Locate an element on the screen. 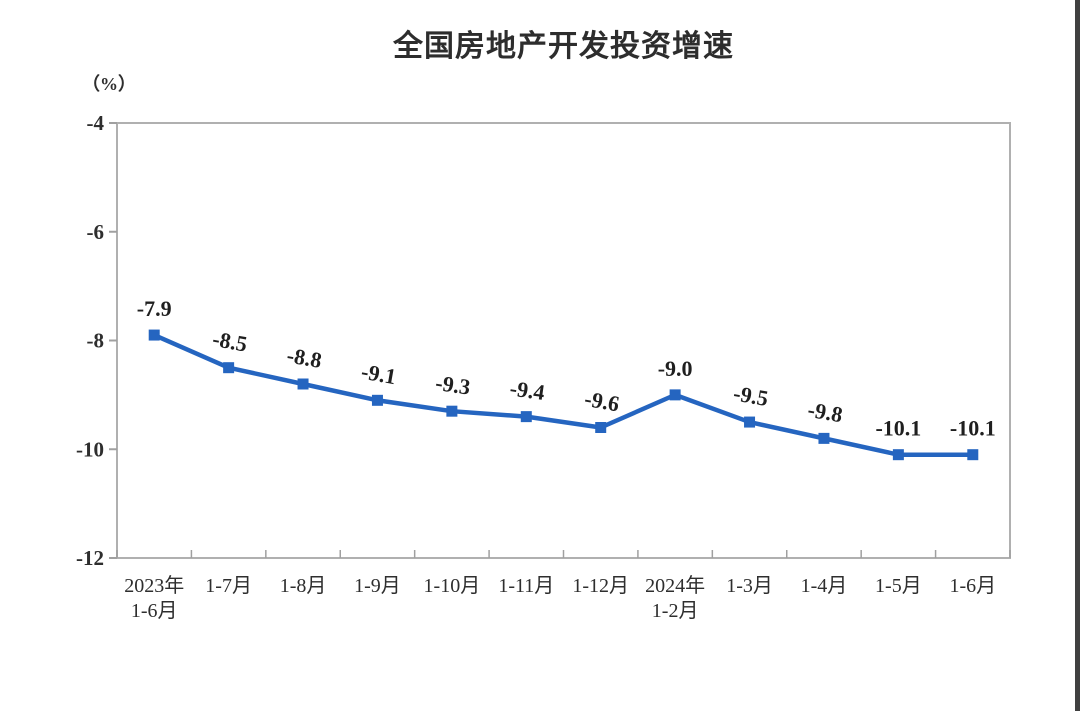  x-axis-category-label: 1-5月 is located at coordinates (898, 586).